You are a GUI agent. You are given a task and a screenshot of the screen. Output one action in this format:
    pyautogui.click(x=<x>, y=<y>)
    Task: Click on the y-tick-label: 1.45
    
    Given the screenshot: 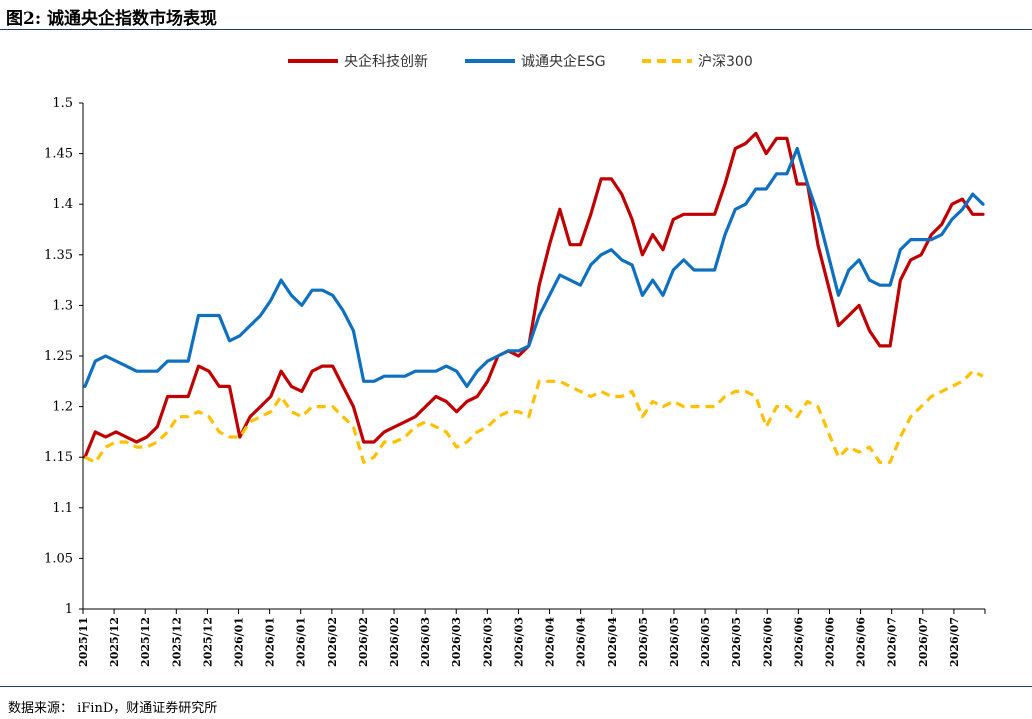 What is the action you would take?
    pyautogui.click(x=58, y=154)
    